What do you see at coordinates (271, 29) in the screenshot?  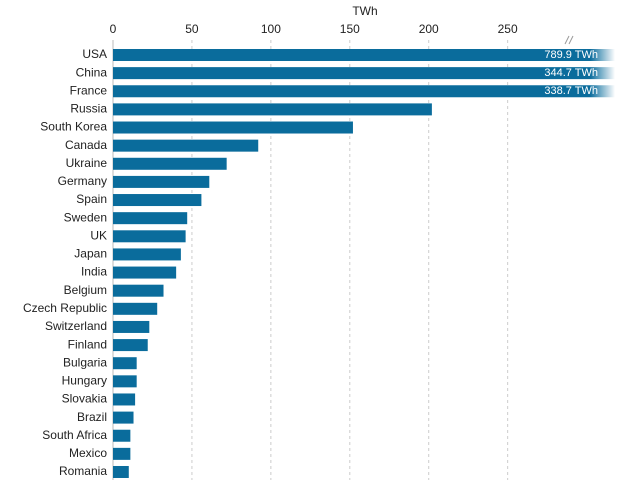 I see `x-tick-label: 100` at bounding box center [271, 29].